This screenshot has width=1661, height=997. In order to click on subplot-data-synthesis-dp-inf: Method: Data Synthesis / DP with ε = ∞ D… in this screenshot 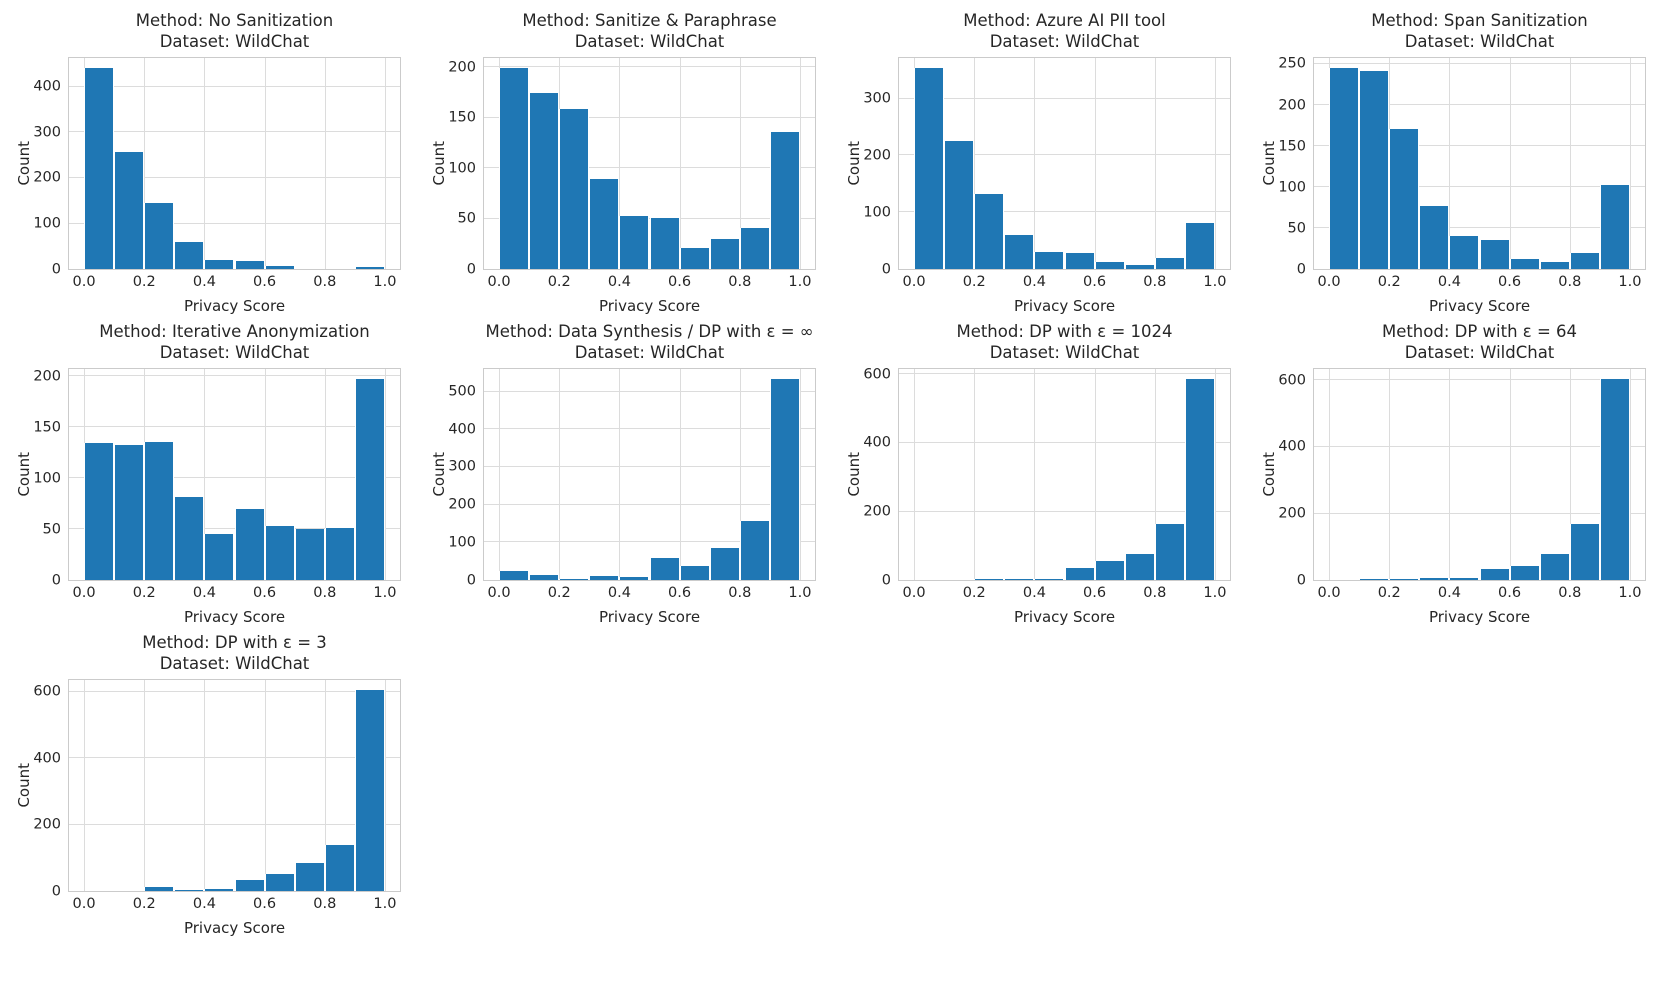, I will do `click(622, 476)`.